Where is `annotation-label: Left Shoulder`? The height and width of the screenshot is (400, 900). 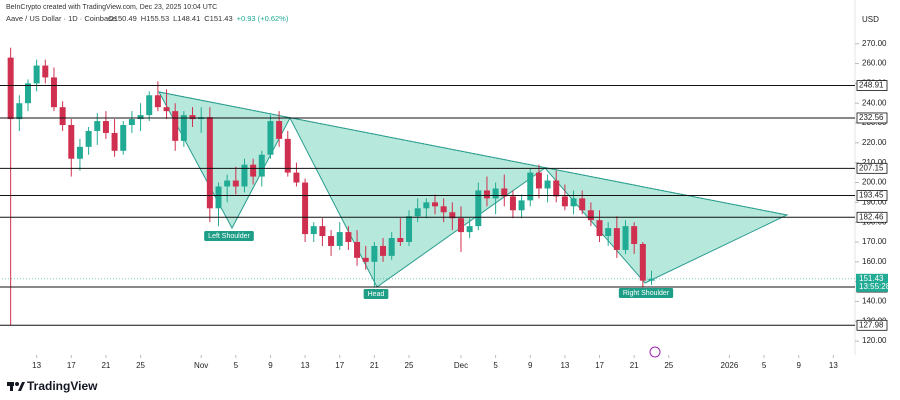 annotation-label: Left Shoulder is located at coordinates (229, 236).